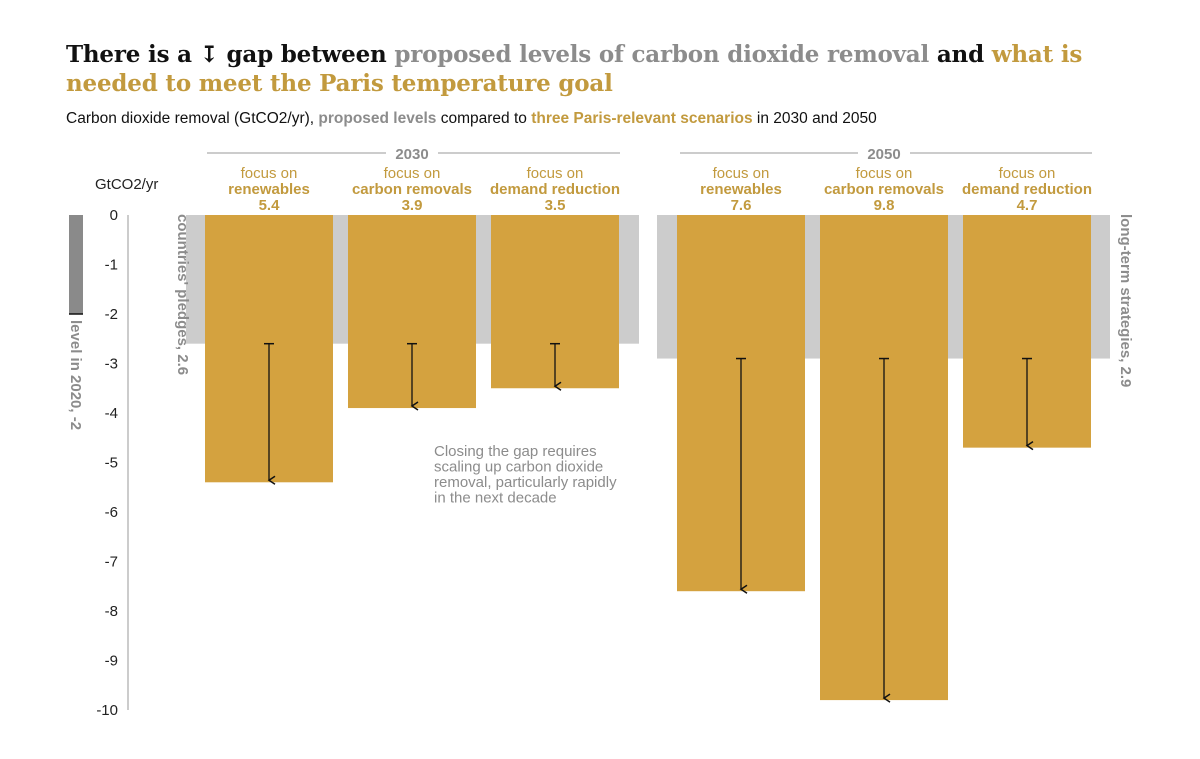 The image size is (1200, 759). I want to click on bar-value-label: 3.5, so click(555, 205).